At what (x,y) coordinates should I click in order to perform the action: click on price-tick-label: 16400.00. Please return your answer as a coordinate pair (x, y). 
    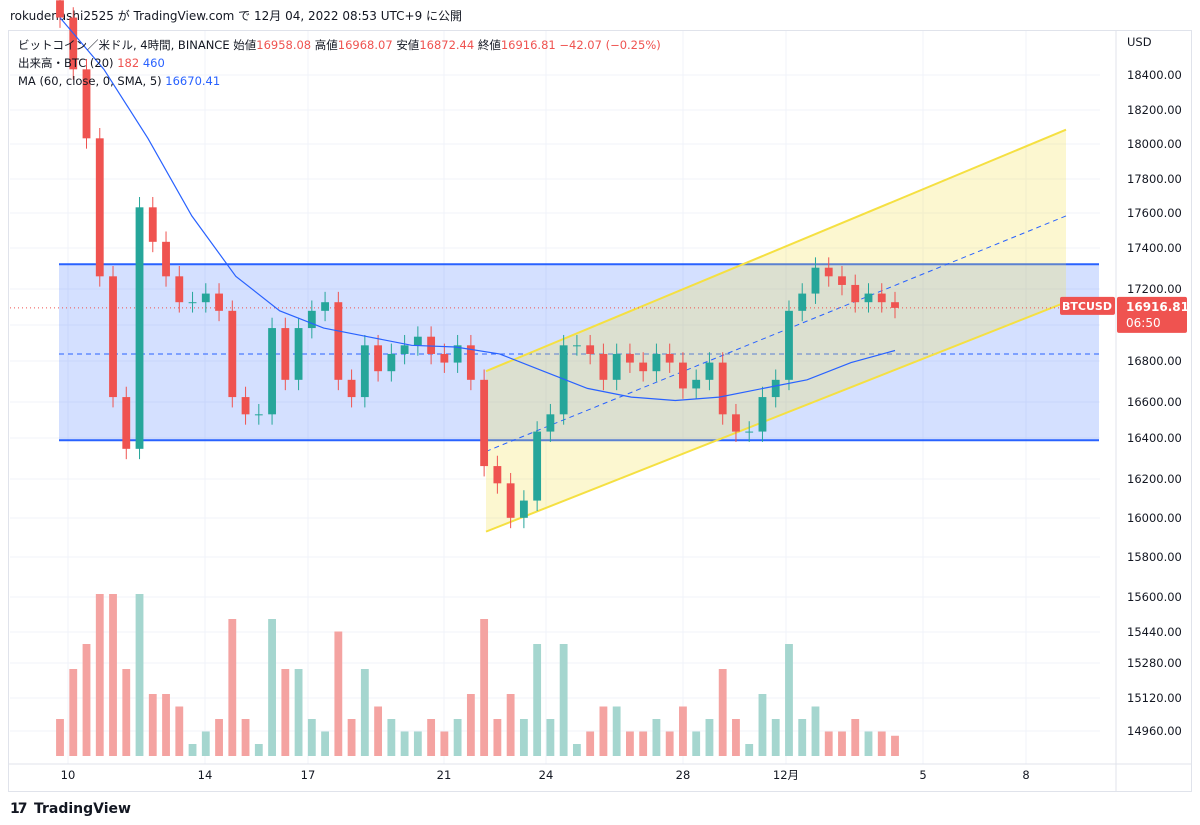
    Looking at the image, I should click on (1154, 438).